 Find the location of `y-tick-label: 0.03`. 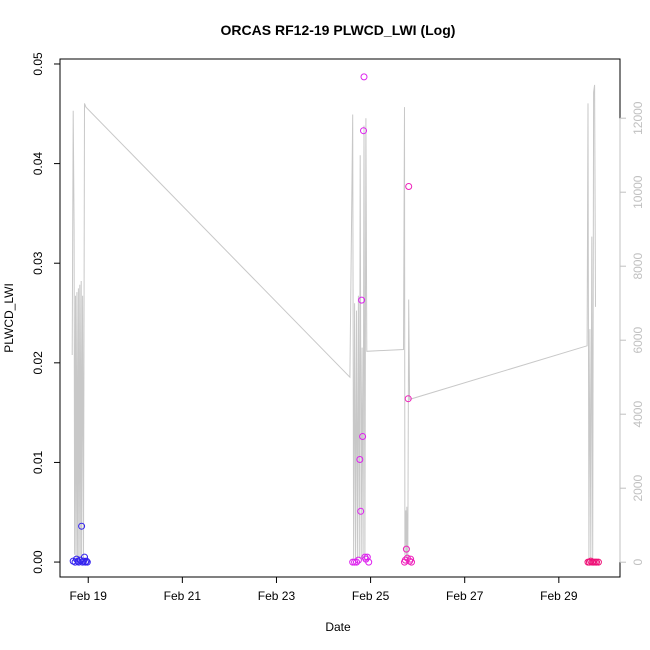

y-tick-label: 0.03 is located at coordinates (38, 263).